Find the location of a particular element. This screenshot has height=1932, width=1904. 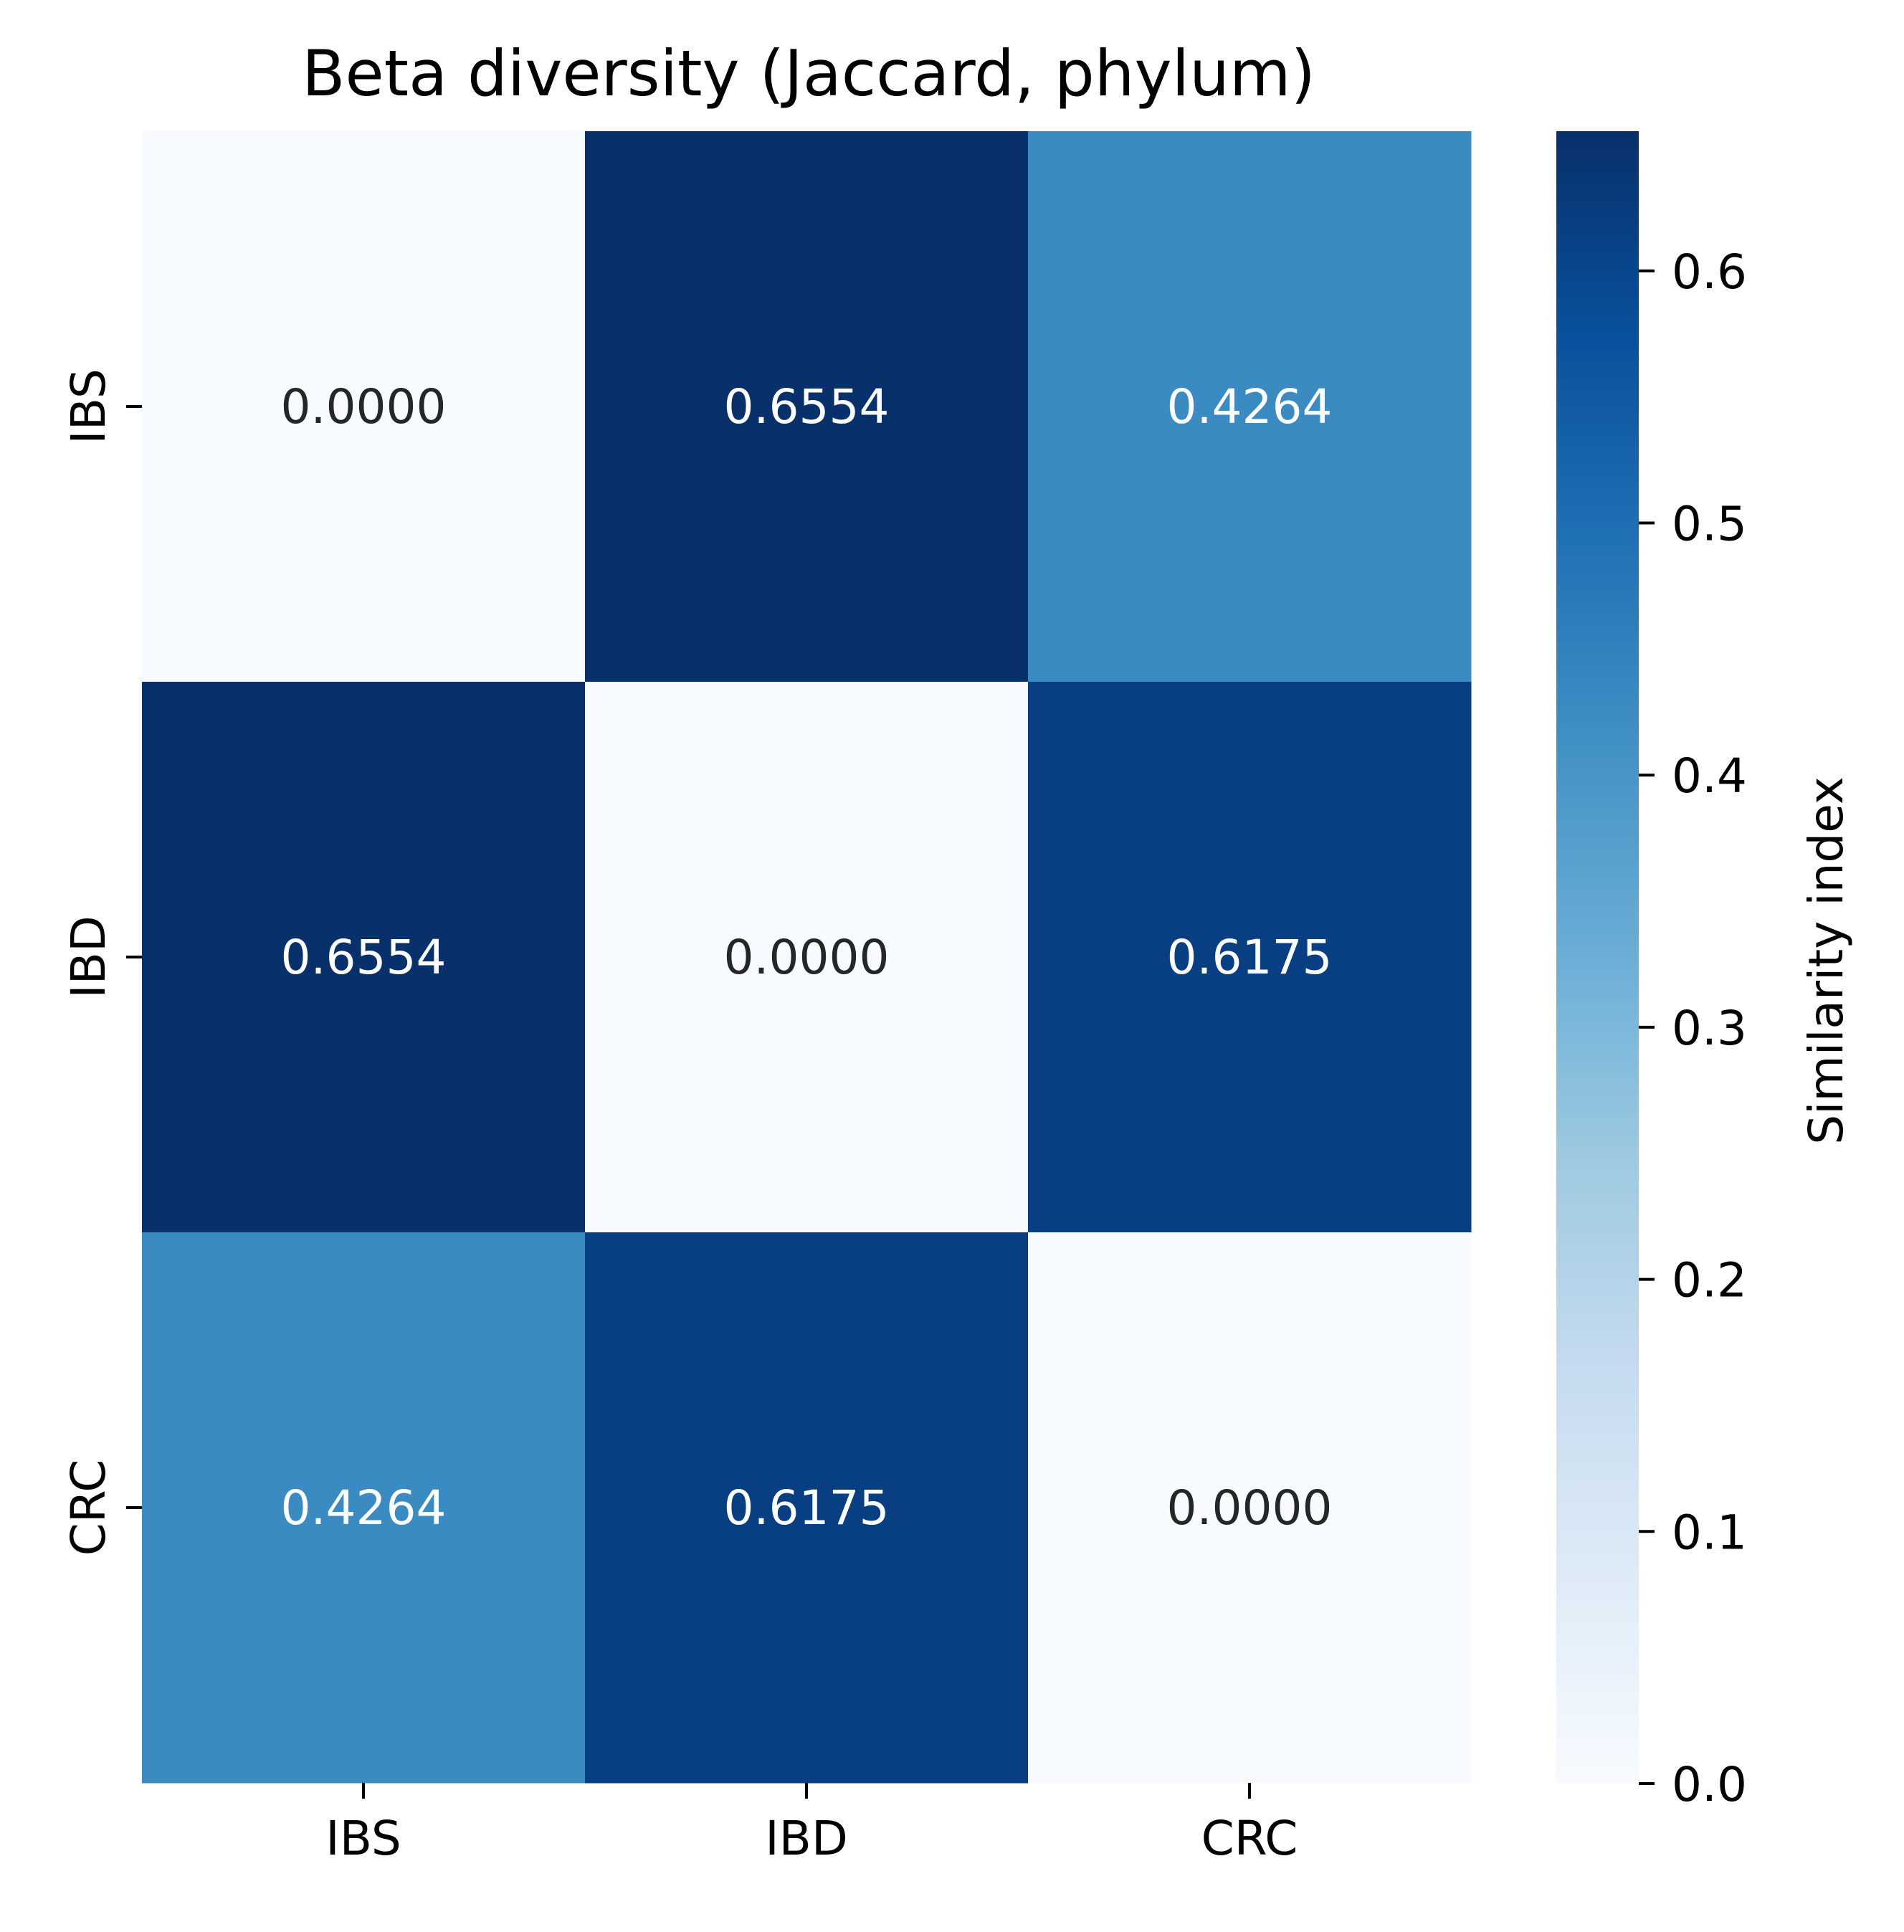

heatmap-cell-IBS-IBD is located at coordinates (807, 406).